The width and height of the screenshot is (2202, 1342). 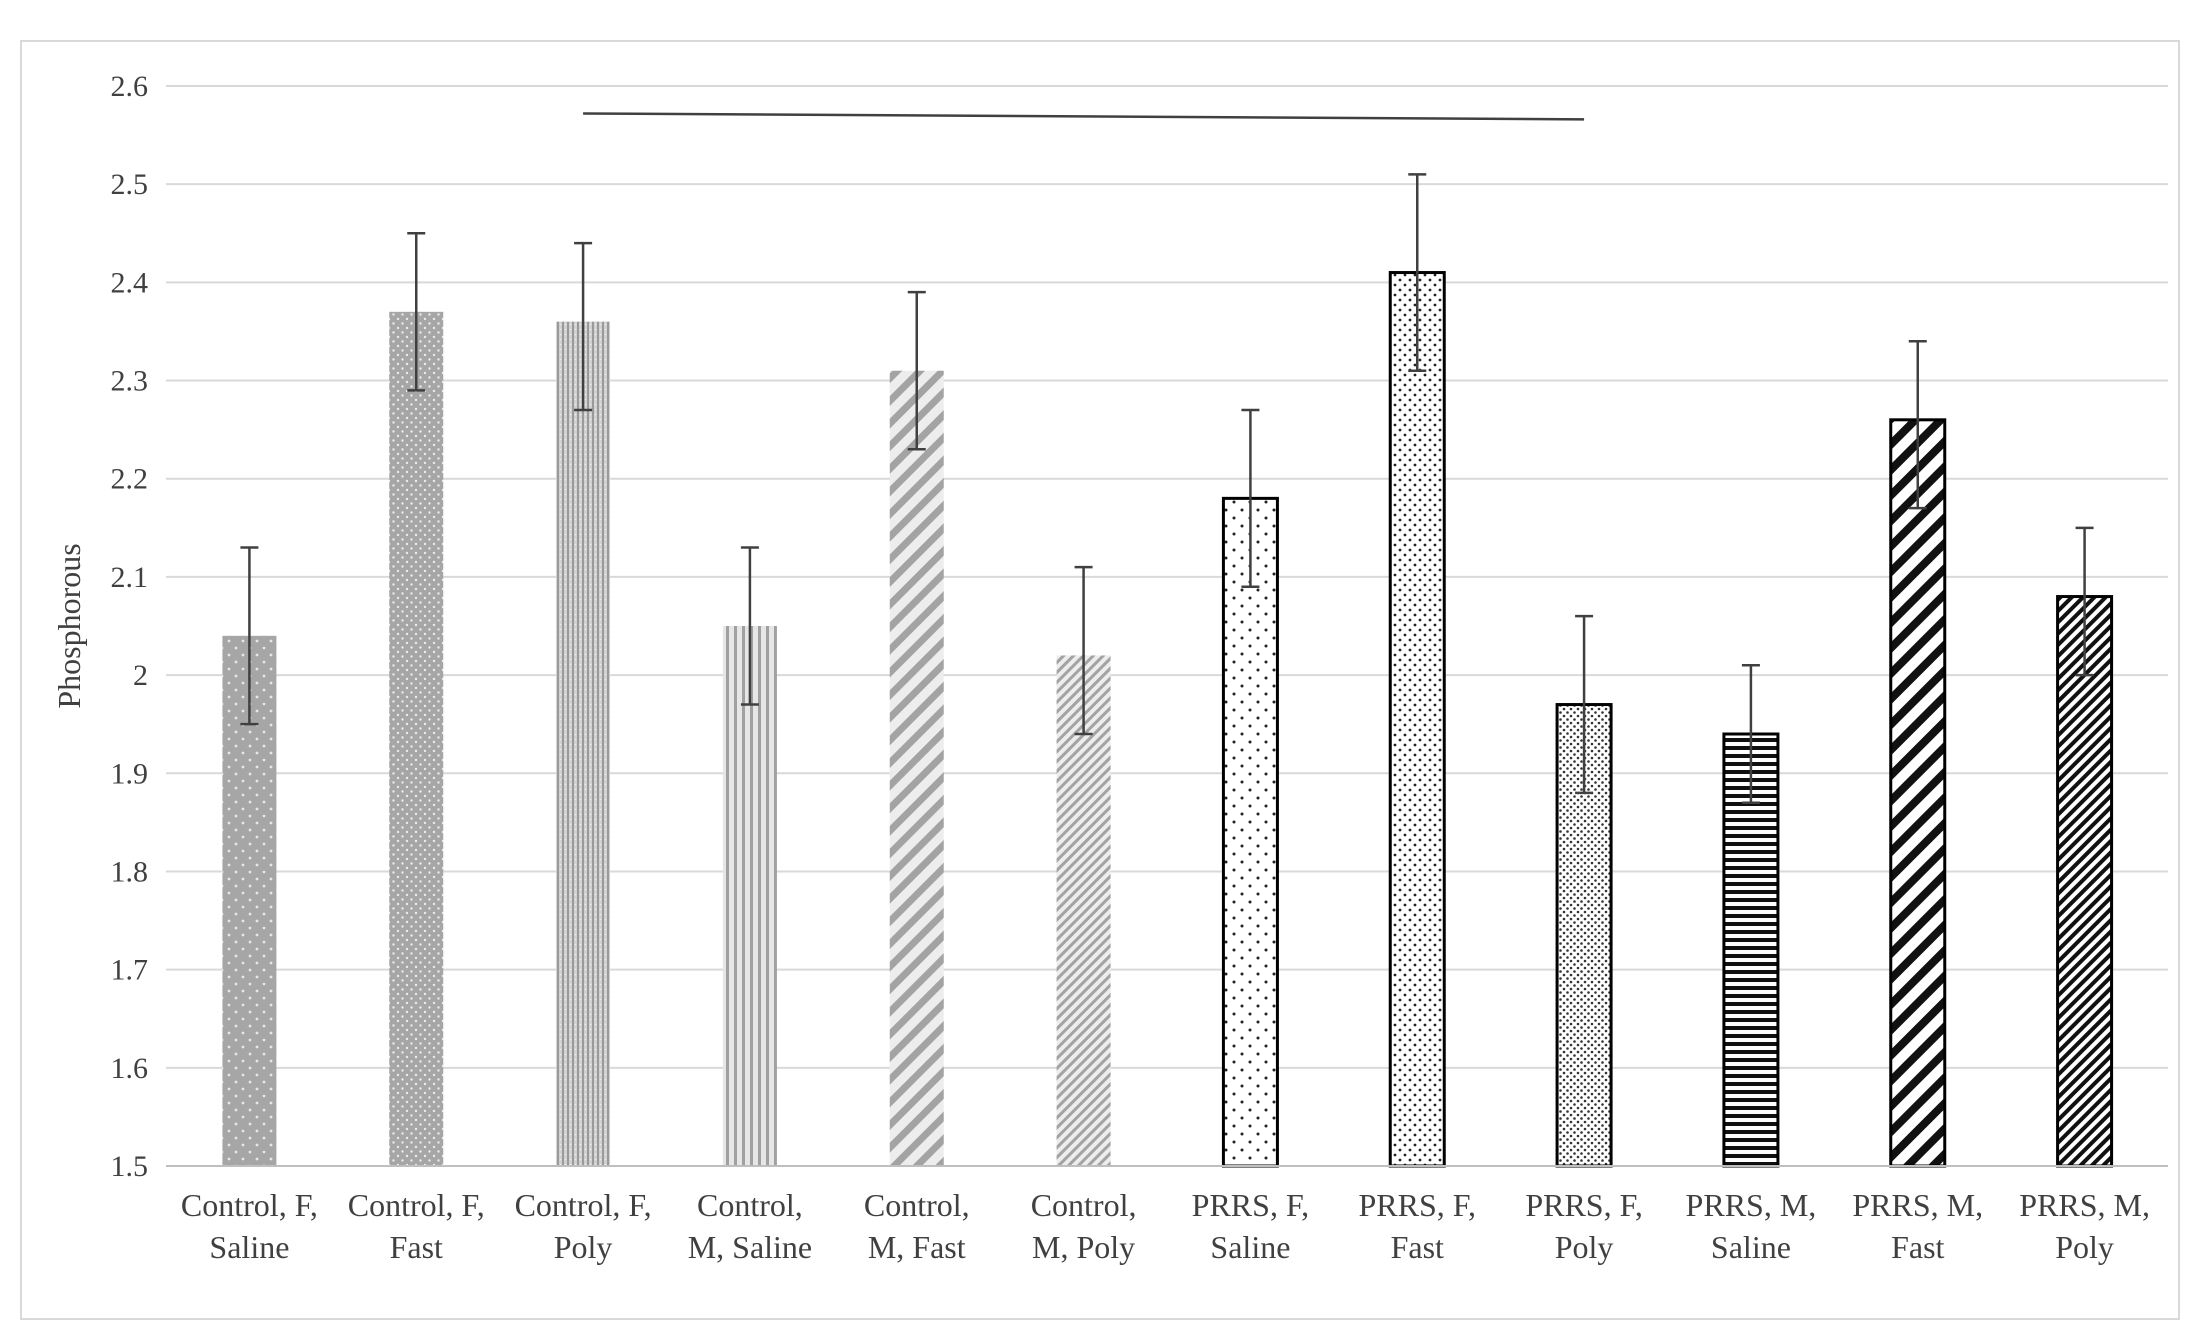 I want to click on y-tick-label: 2, so click(x=140, y=675).